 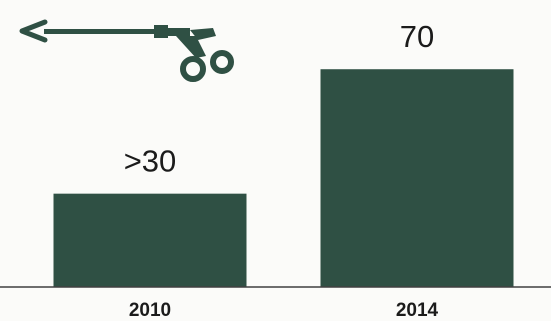 What do you see at coordinates (417, 36) in the screenshot?
I see `value-label-2014: 70` at bounding box center [417, 36].